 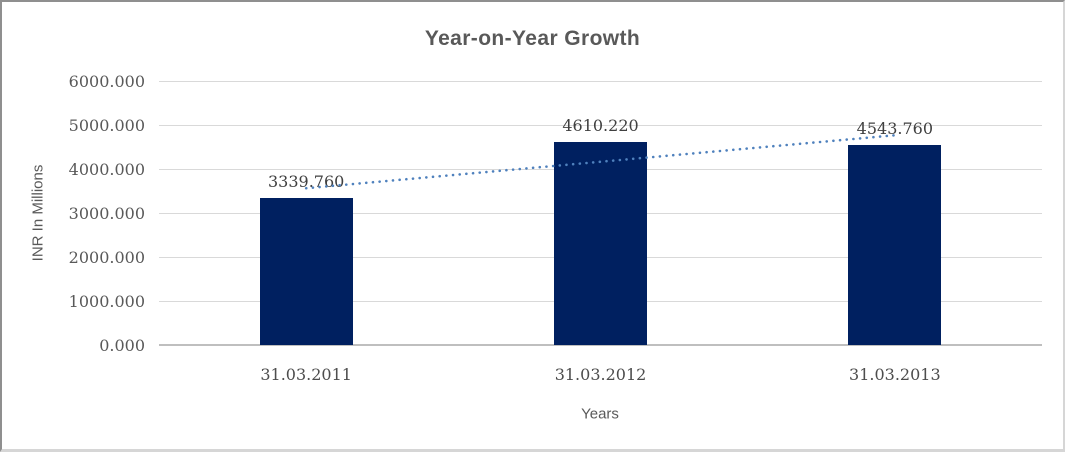 I want to click on y-tick-label: 2000.000, so click(x=106, y=257).